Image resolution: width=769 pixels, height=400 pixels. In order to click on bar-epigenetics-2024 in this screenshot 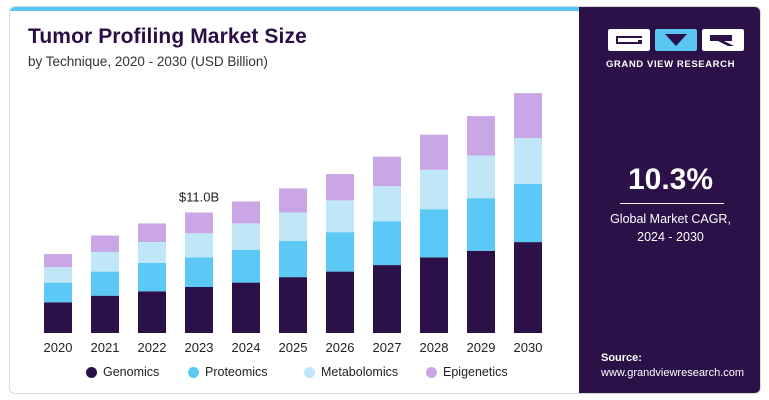, I will do `click(246, 212)`.